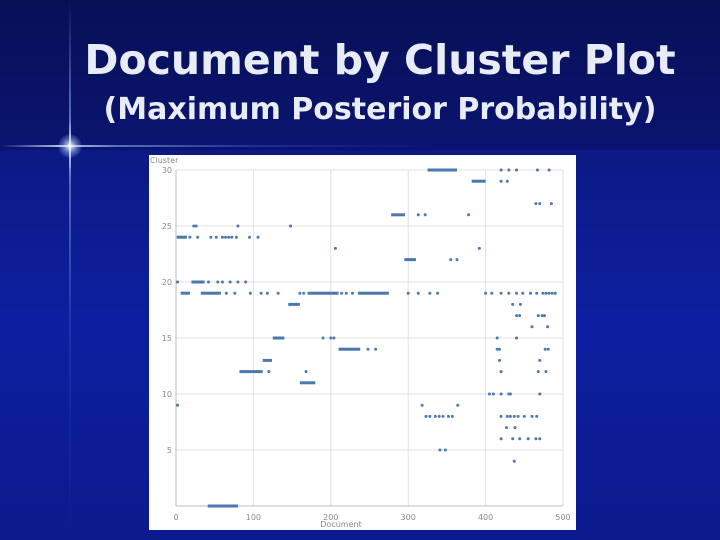 This screenshot has height=540, width=720. I want to click on sparkle-star-icon, so click(70, 146).